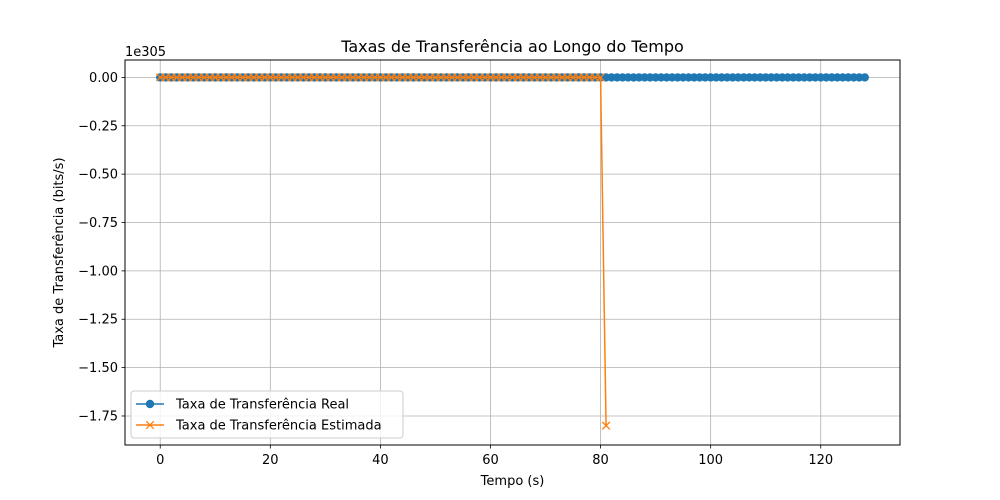 This screenshot has height=500, width=1000. Describe the element at coordinates (278, 426) in the screenshot. I see `legend-label: Taxa de Transferência Estimada` at that location.